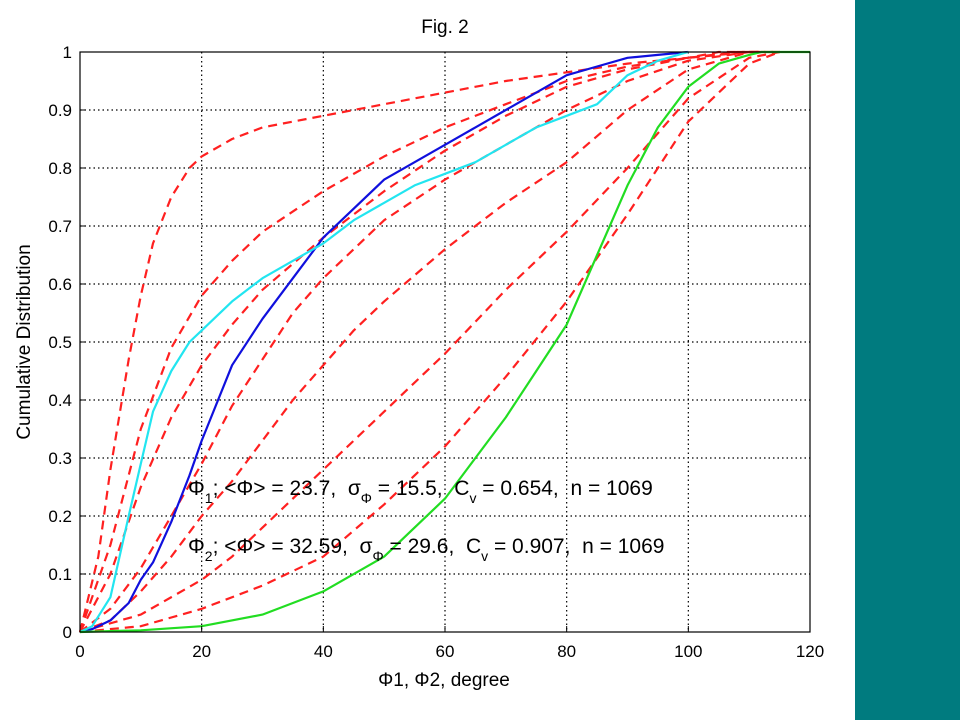  I want to click on y-tick-label: 1, so click(67, 52).